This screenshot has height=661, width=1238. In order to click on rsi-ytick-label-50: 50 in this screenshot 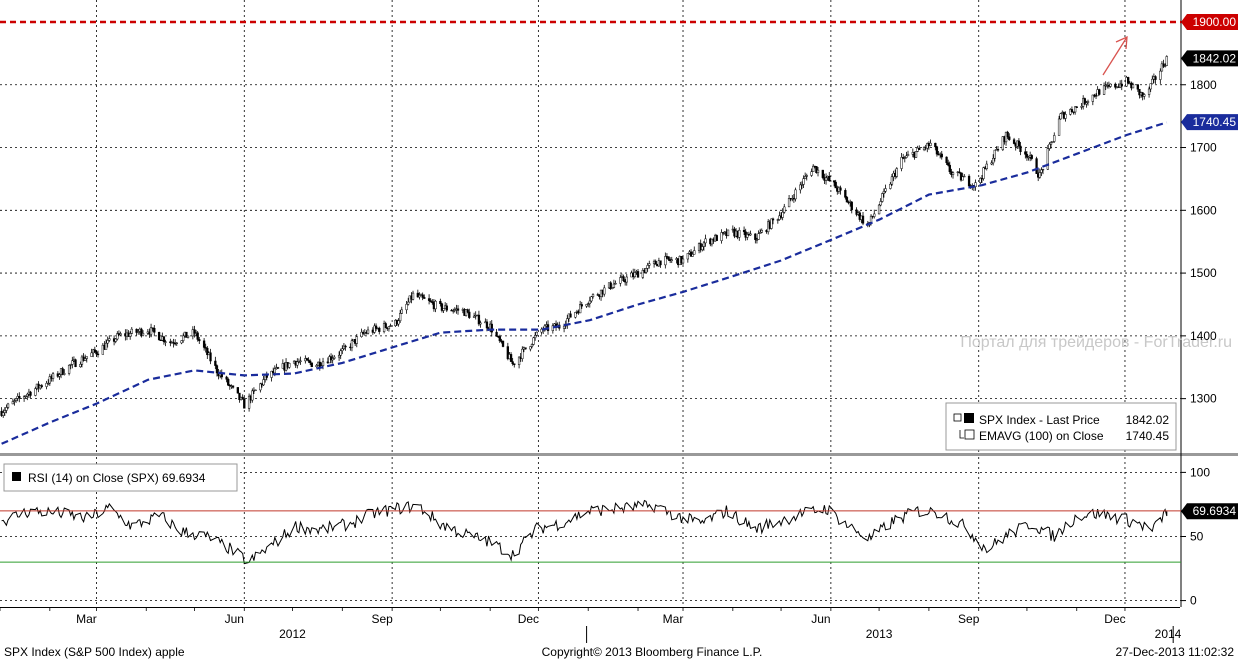, I will do `click(1197, 536)`.